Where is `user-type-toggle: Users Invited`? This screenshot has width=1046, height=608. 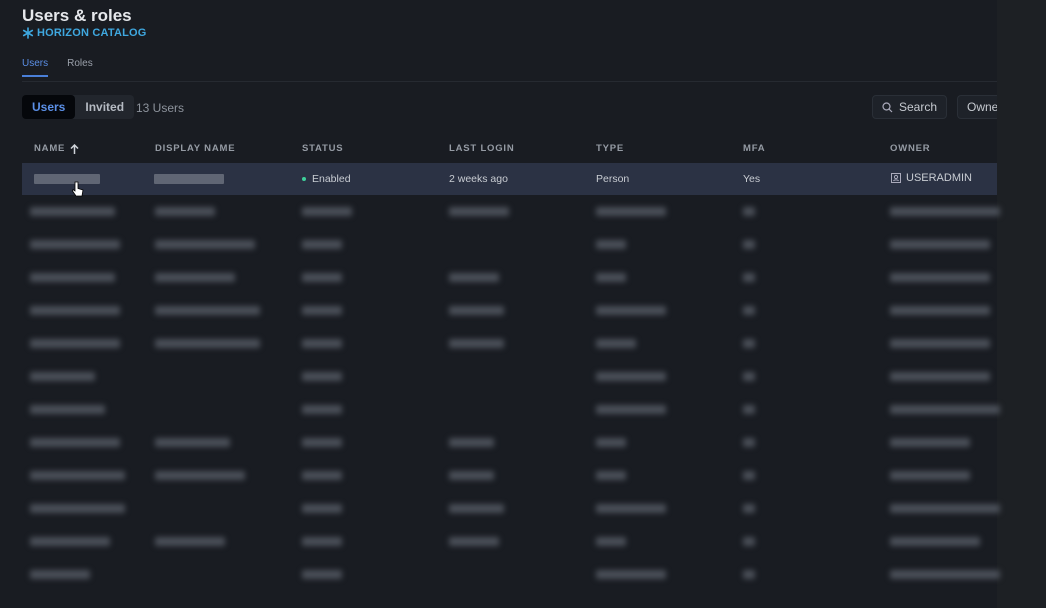
user-type-toggle: Users Invited is located at coordinates (78, 107).